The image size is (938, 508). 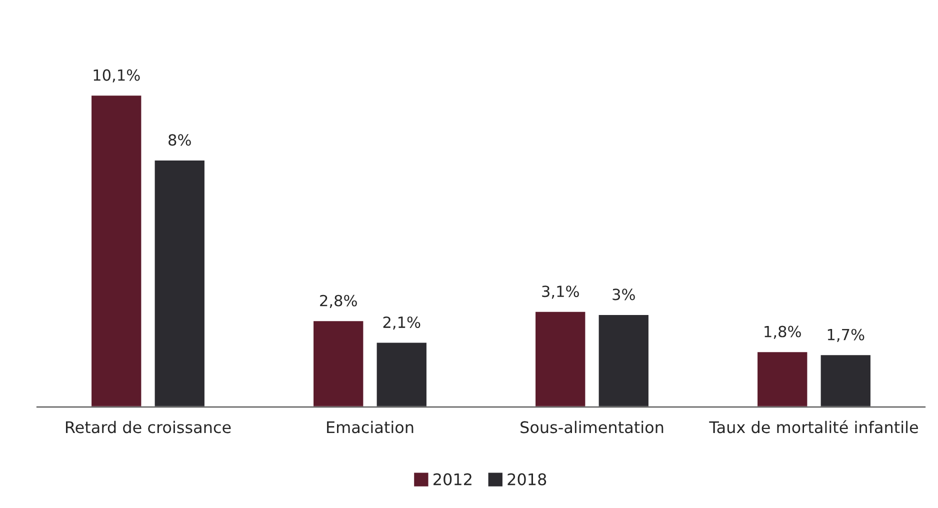 I want to click on x-tick-label: Retard de croissance, so click(x=148, y=427).